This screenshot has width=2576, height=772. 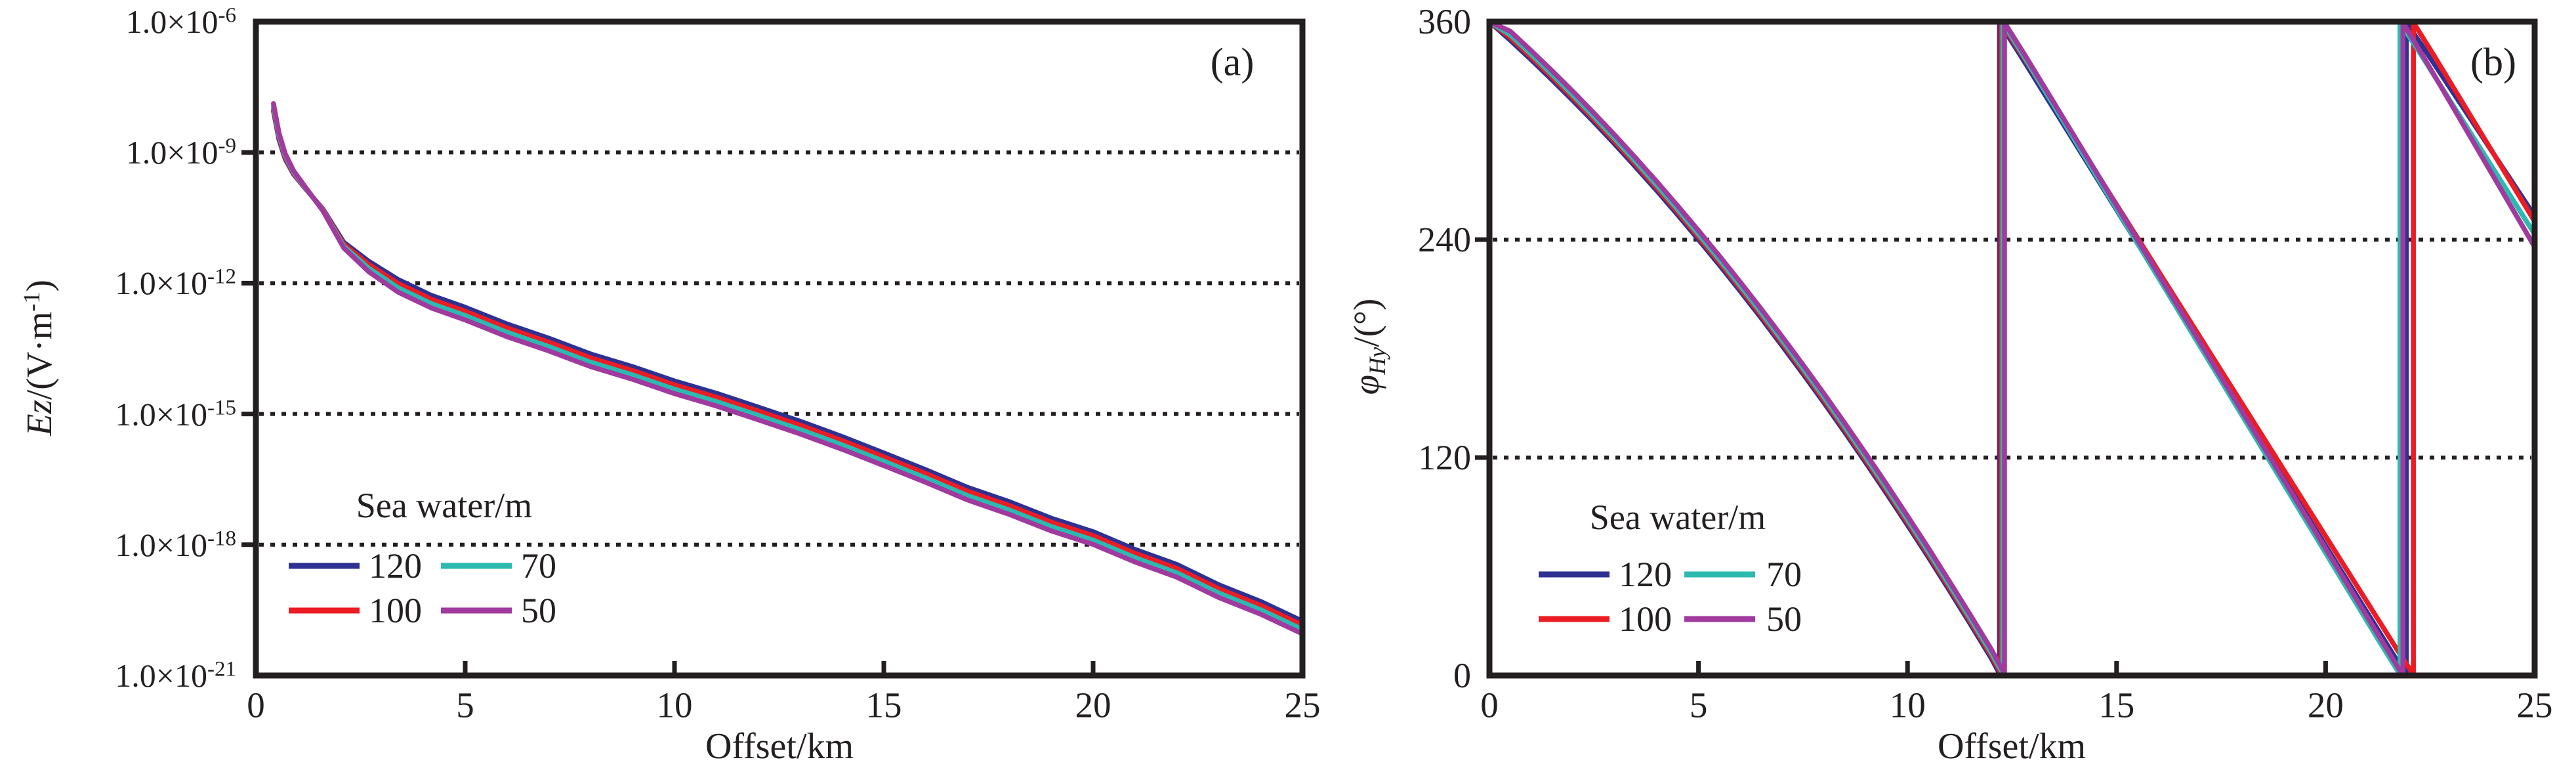 I want to click on ylabel-superscript: -1, so click(x=32, y=301).